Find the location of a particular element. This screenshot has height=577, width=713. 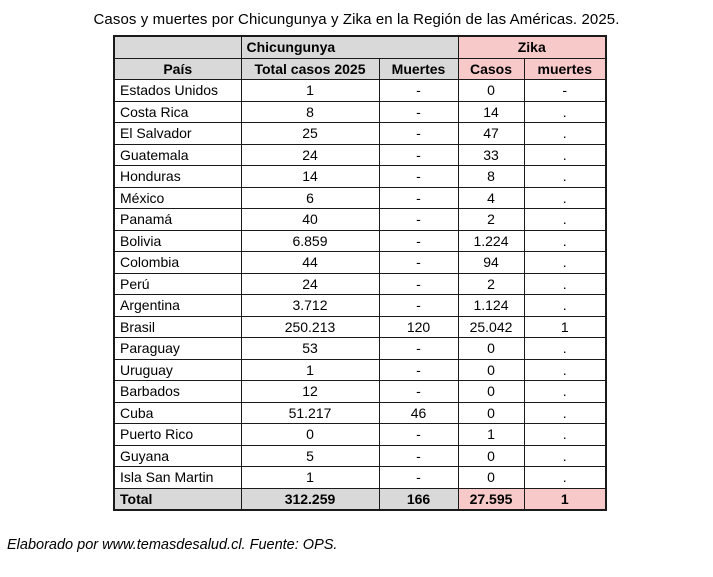

total-label-cell: Total is located at coordinates (177, 499).